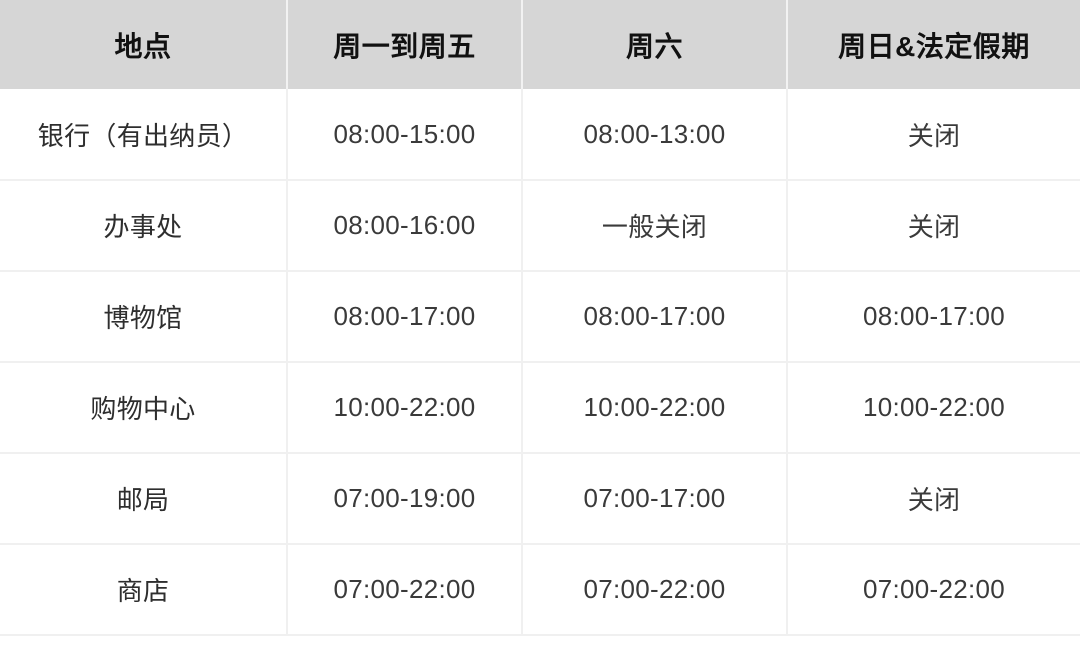 This screenshot has width=1080, height=647. I want to click on column-header-sunday-holiday: 周日&法定假期, so click(933, 44).